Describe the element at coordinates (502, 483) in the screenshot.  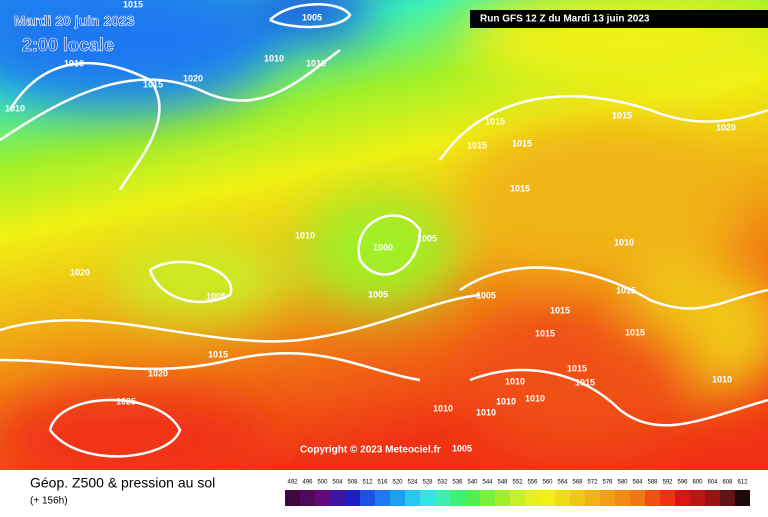
I see `legend-label: 548` at that location.